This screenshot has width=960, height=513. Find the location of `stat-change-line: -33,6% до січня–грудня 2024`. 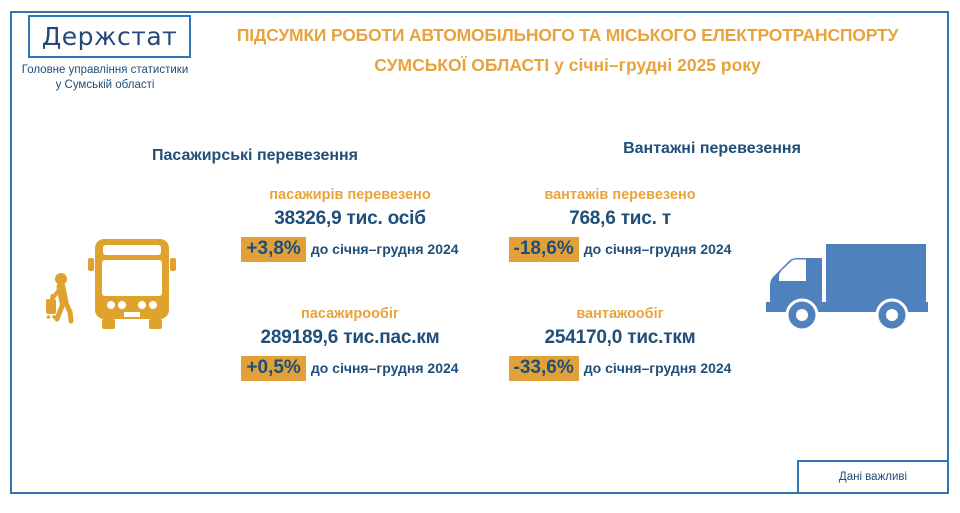

stat-change-line: -33,6% до січня–грудня 2024 is located at coordinates (620, 368).